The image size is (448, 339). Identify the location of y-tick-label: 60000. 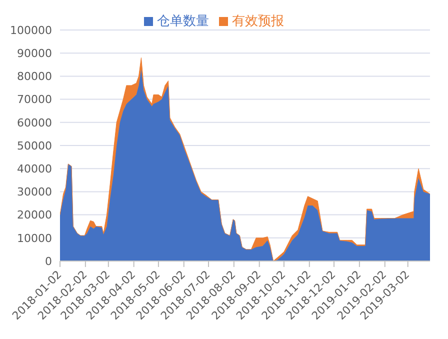
(34, 123).